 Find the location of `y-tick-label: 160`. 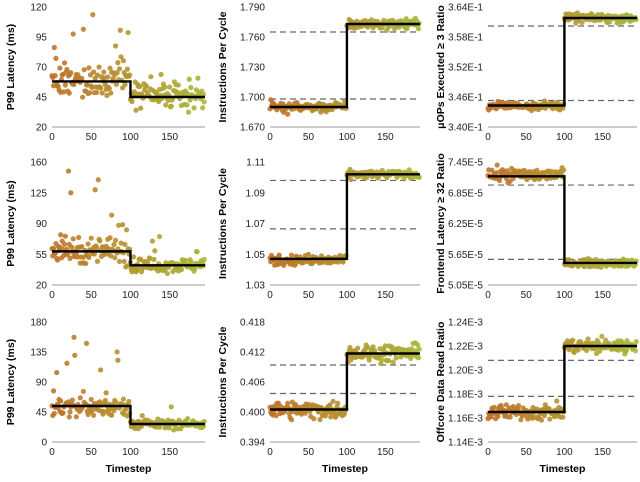

y-tick-label: 160 is located at coordinates (38, 163).